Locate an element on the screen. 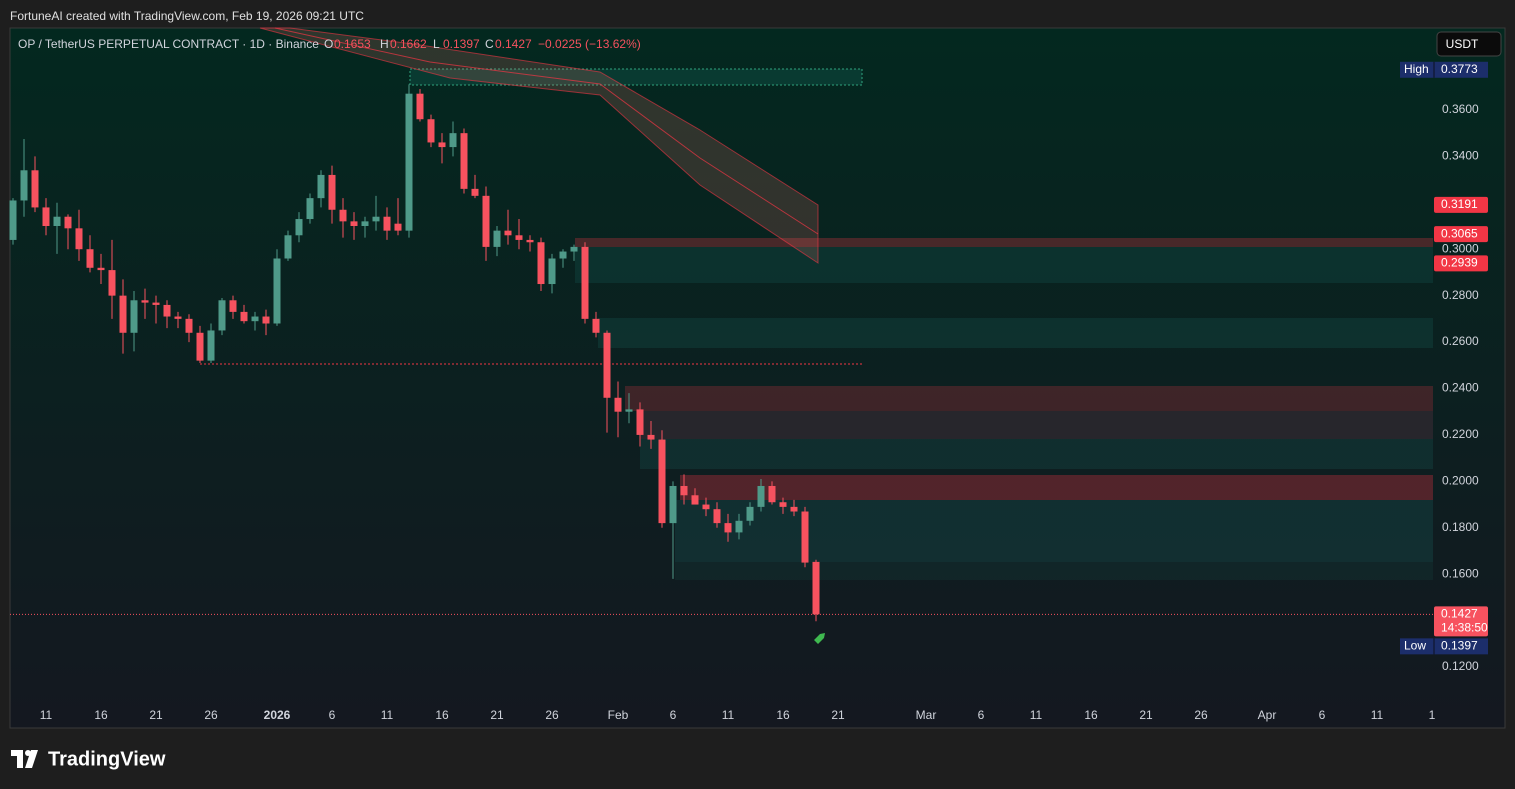  price-label: 0.3191 is located at coordinates (1459, 204).